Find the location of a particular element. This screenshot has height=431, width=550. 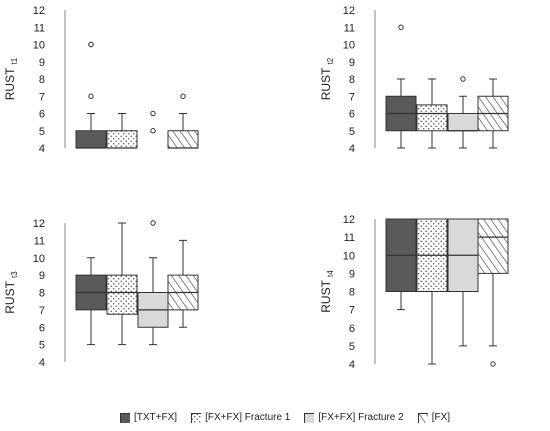

legend-item-fx: [FX] is located at coordinates (434, 417).